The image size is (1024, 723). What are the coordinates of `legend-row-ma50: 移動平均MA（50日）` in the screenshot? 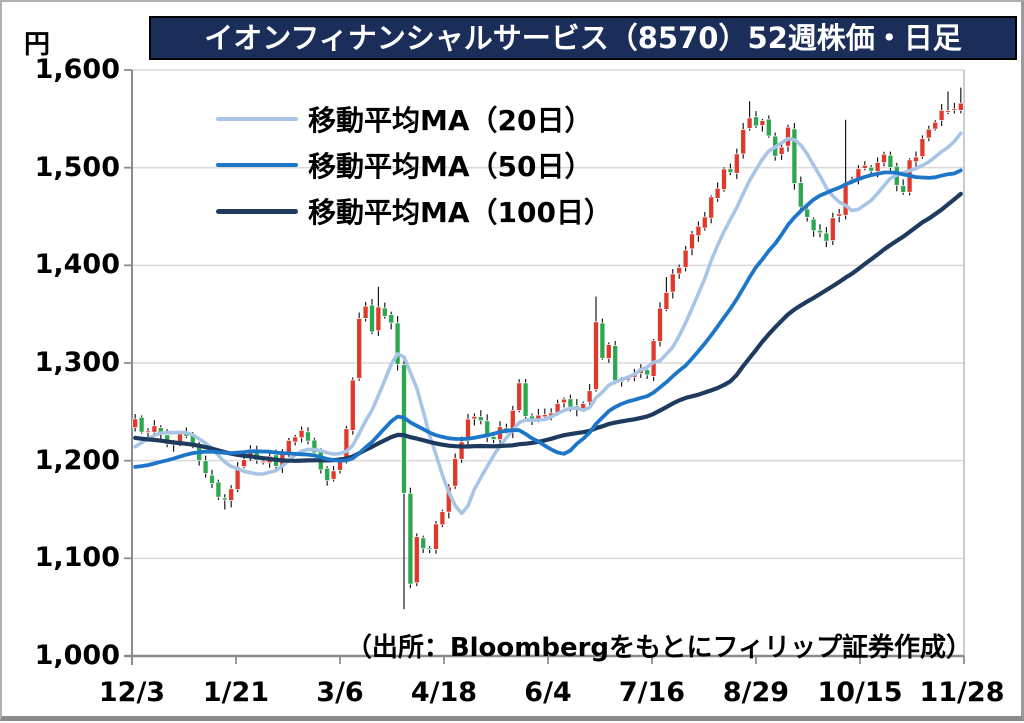 It's located at (414, 165).